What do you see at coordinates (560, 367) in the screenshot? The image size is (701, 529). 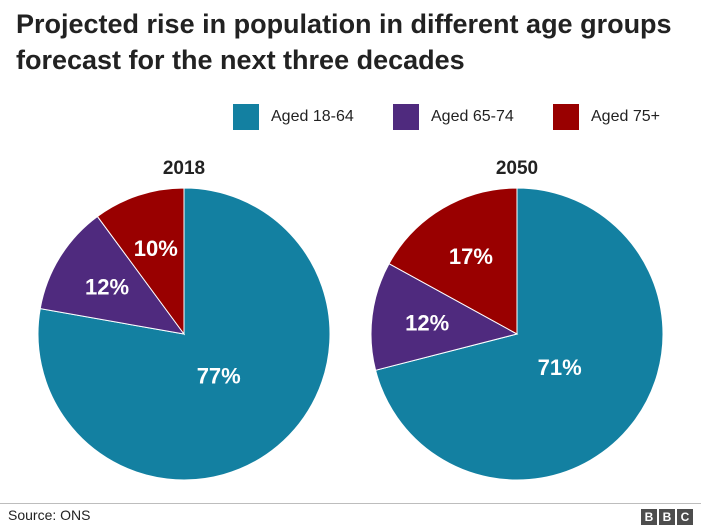 I see `pie-label-2050-aged-18-64: 71%` at bounding box center [560, 367].